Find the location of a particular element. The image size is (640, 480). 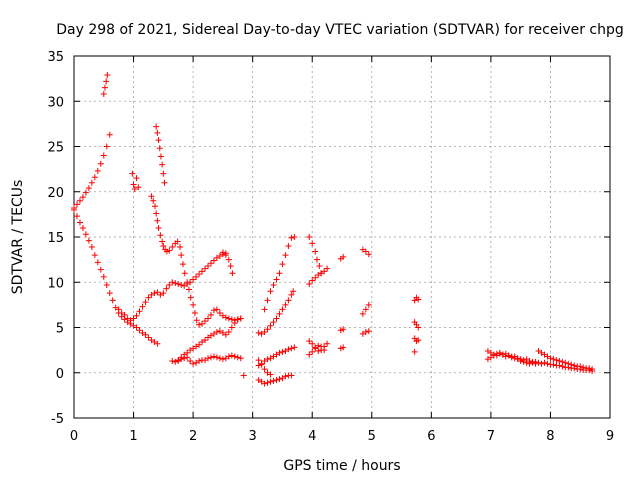

x-tick-label: 1 is located at coordinates (133, 436).